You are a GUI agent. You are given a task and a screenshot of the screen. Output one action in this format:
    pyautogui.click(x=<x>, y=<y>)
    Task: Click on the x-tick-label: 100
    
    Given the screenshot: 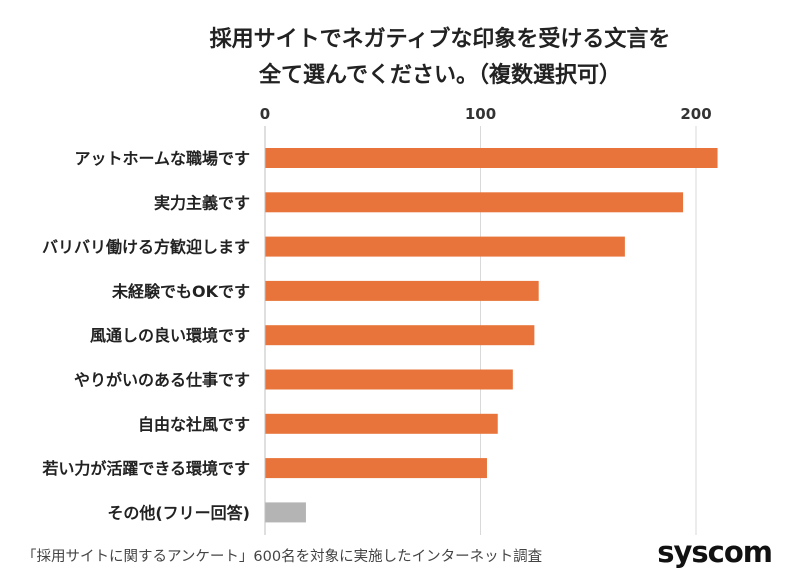 What is the action you would take?
    pyautogui.click(x=480, y=114)
    